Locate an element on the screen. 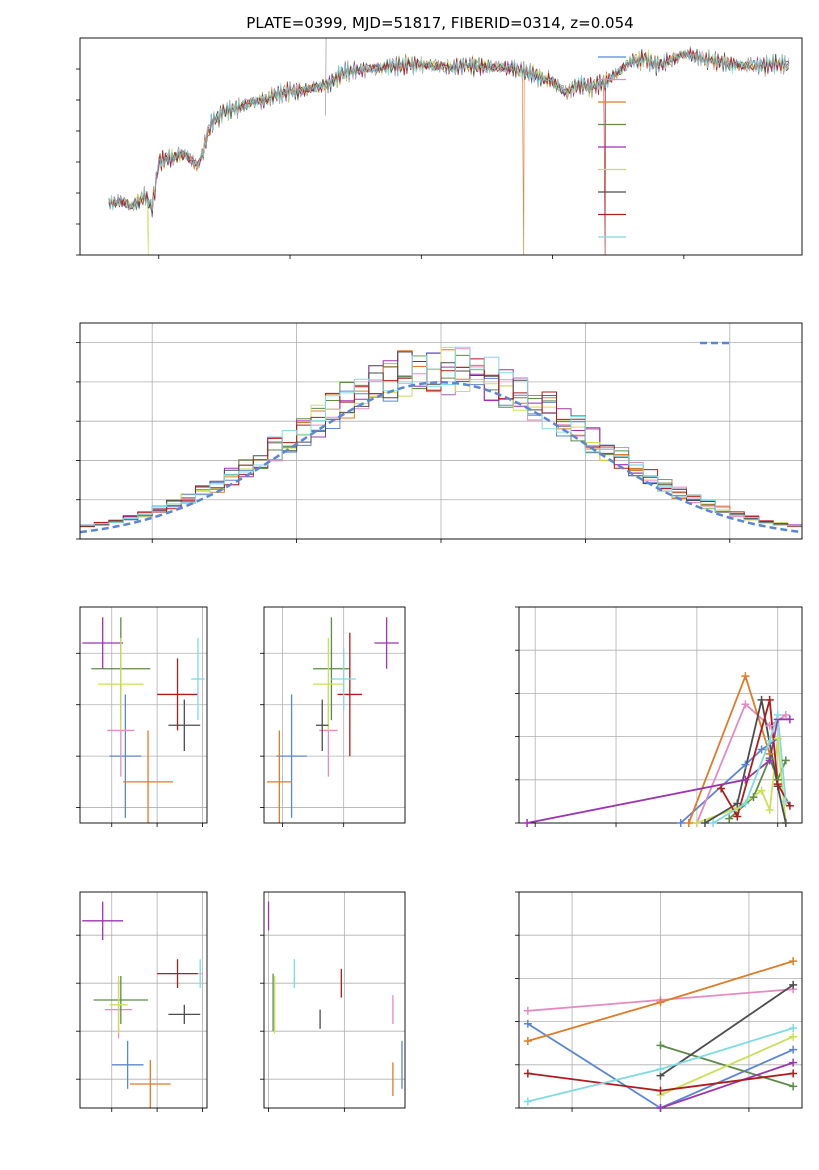 Image resolution: width=819 pixels, height=1170 pixels. mass-vs-EBV-frame is located at coordinates (334, 1000).